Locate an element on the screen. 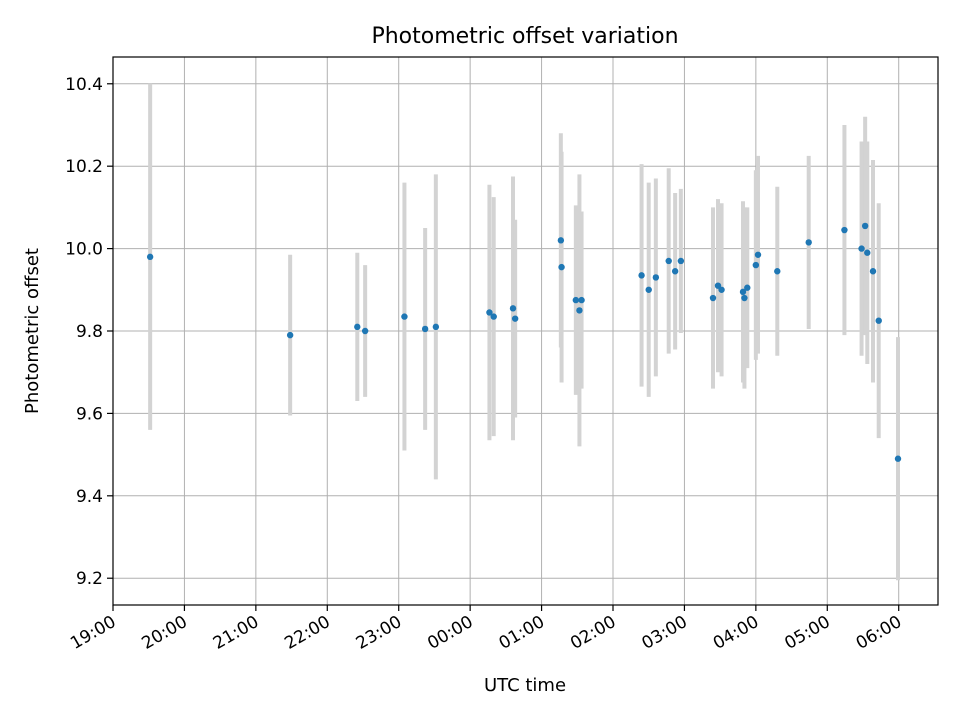 Image resolution: width=960 pixels, height=720 pixels. y-tick-label: 9.6 is located at coordinates (89, 414).